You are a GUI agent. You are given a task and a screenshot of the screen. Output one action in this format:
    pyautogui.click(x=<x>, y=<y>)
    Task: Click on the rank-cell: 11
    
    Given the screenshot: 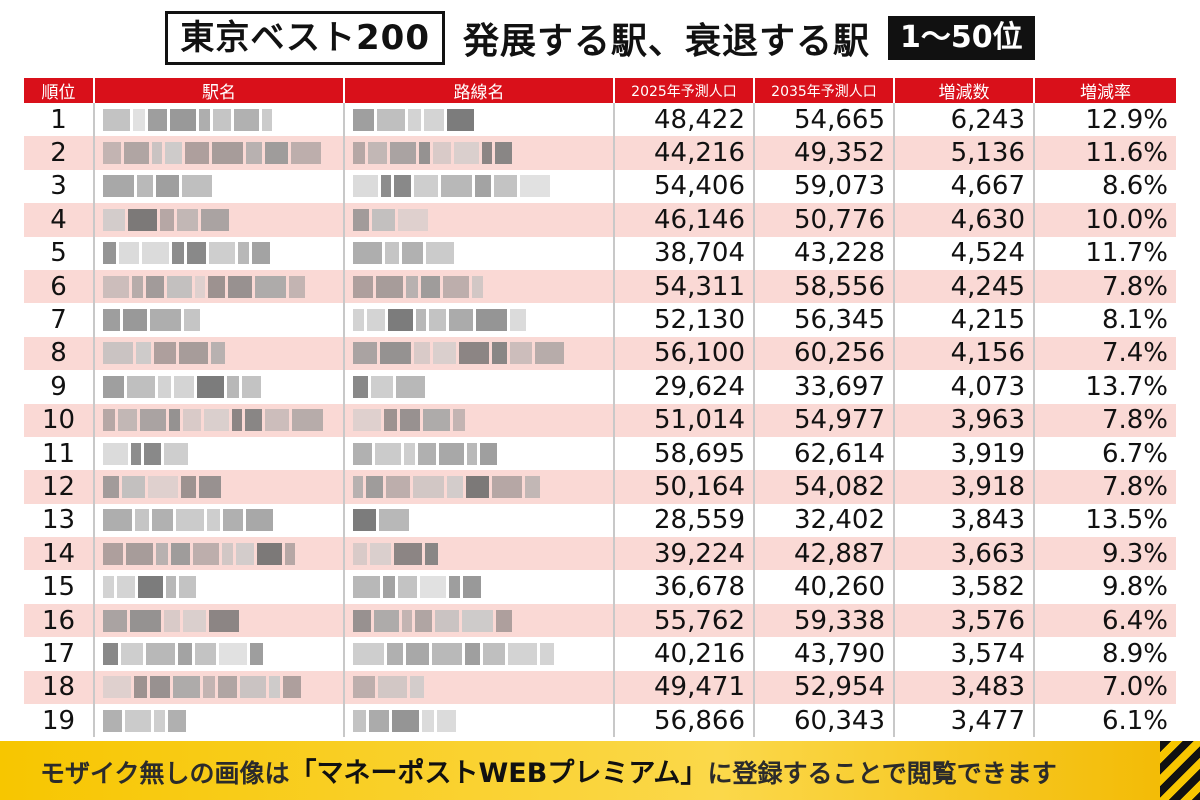 What is the action you would take?
    pyautogui.click(x=59, y=453)
    